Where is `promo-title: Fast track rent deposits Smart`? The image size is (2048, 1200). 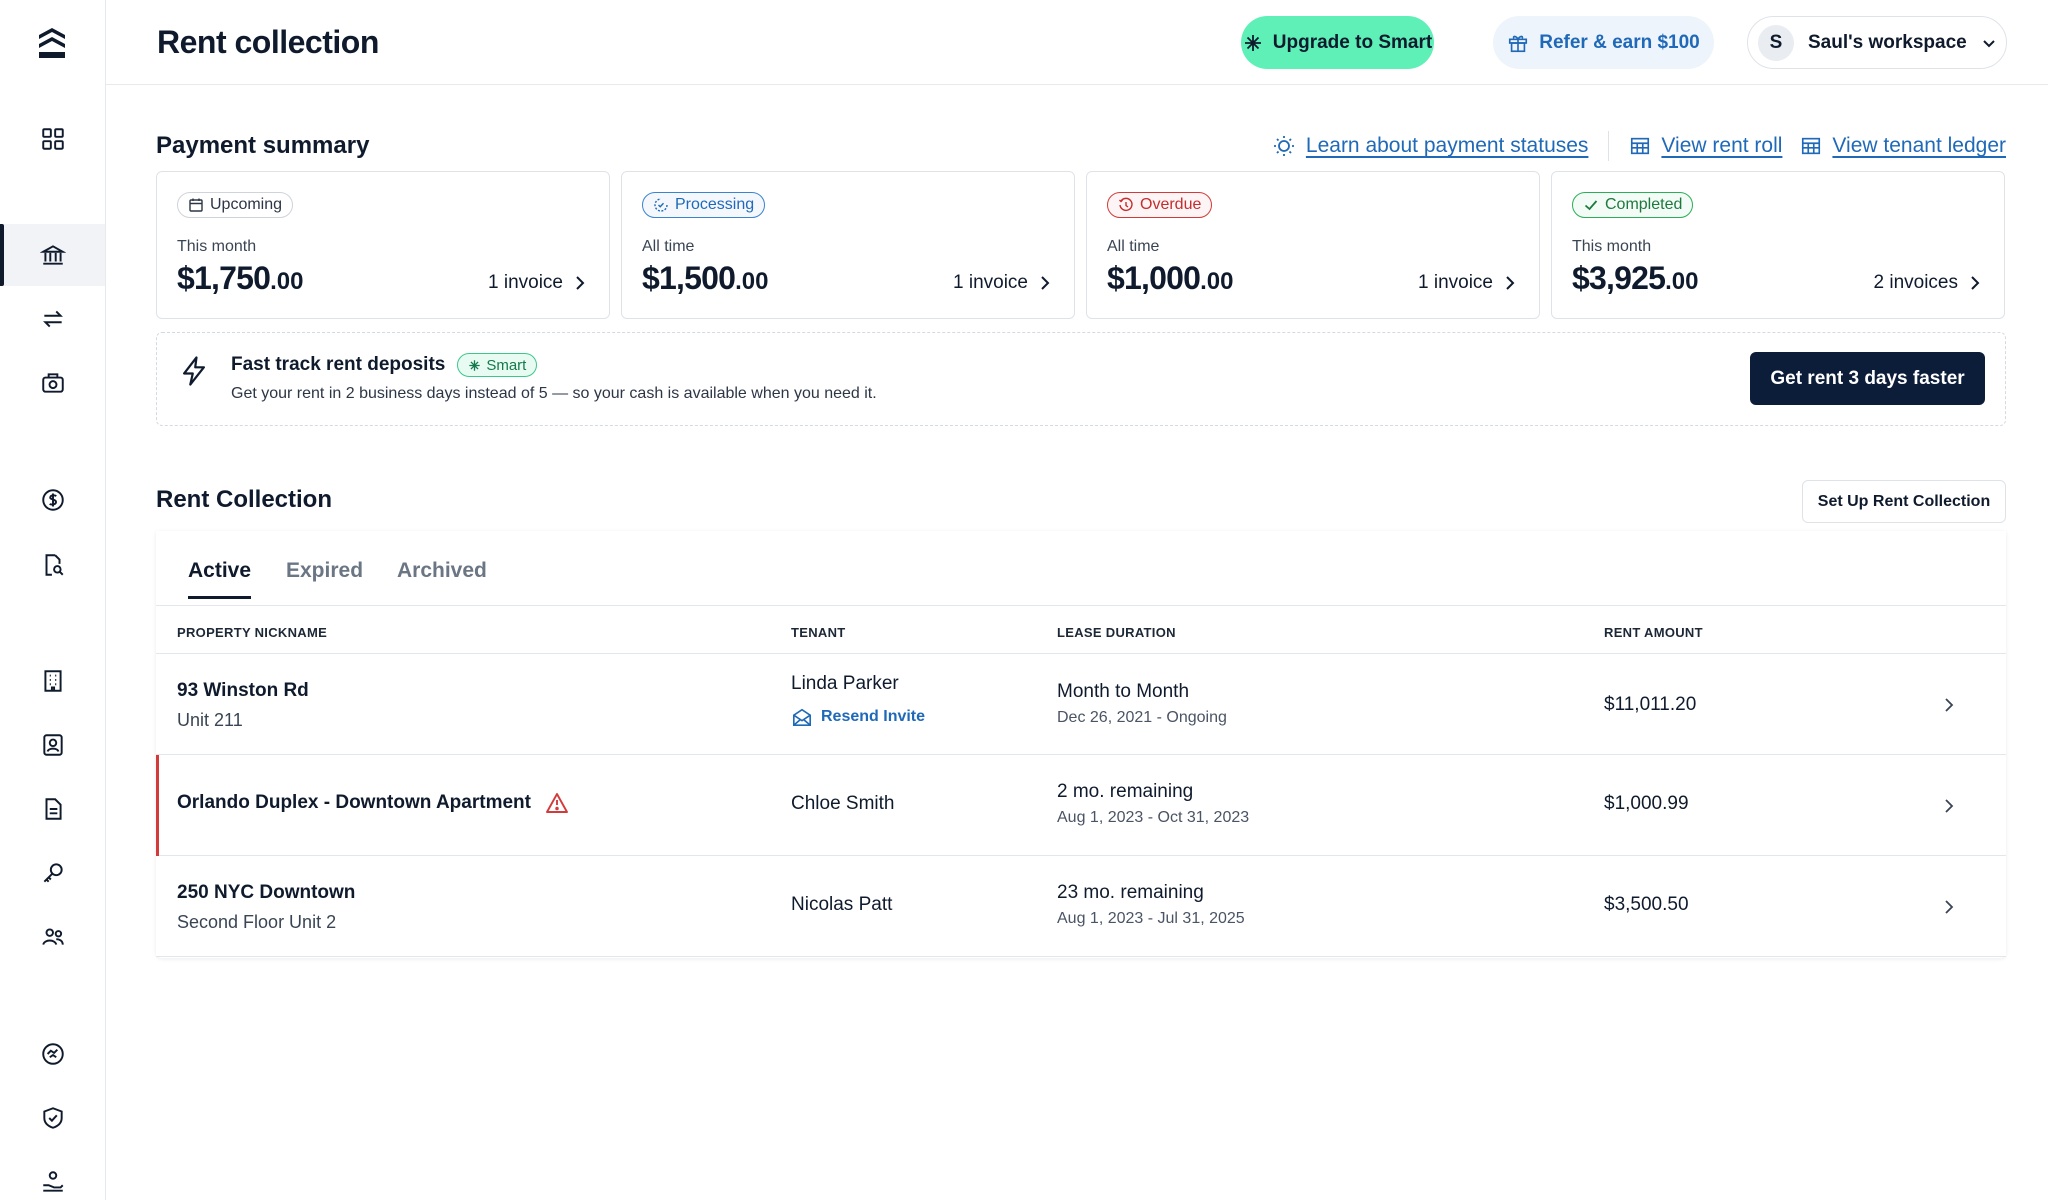 promo-title: Fast track rent deposits Smart is located at coordinates (384, 365).